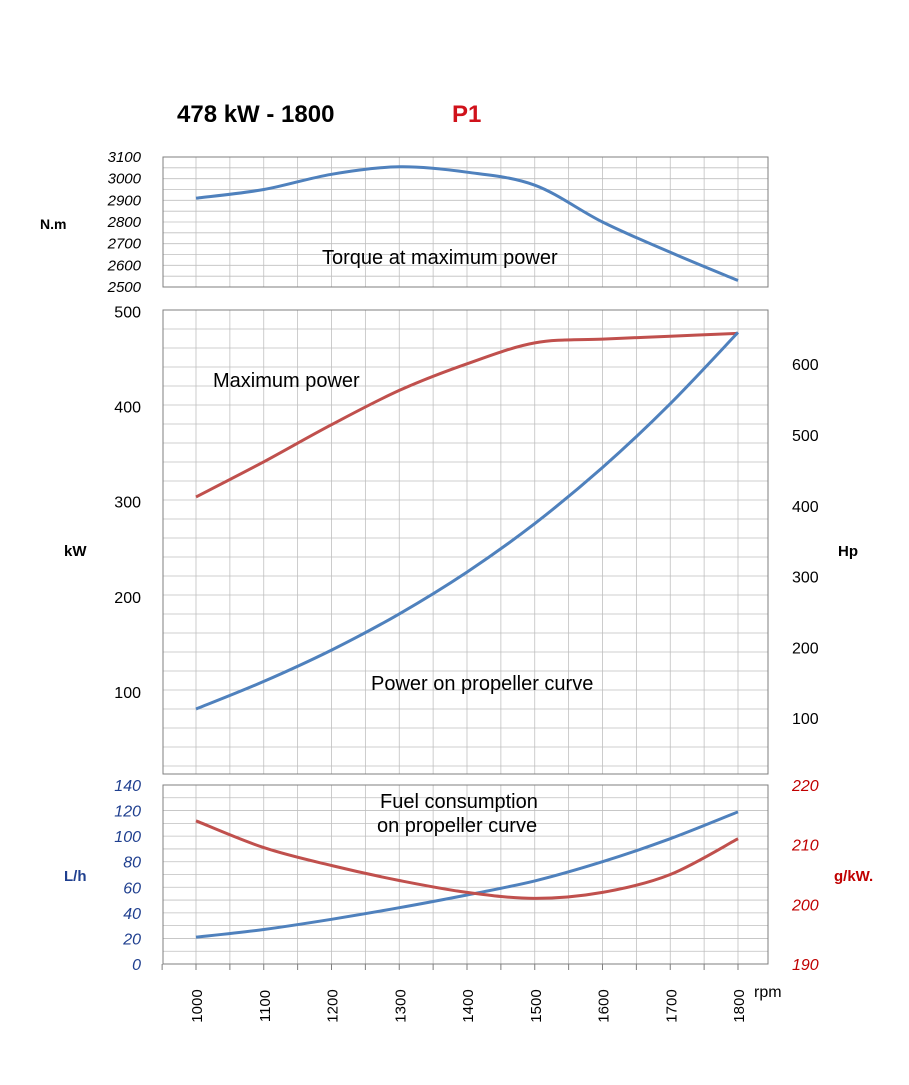 This screenshot has width=909, height=1085. I want to click on fuel-y-tick: 80, so click(132, 863).